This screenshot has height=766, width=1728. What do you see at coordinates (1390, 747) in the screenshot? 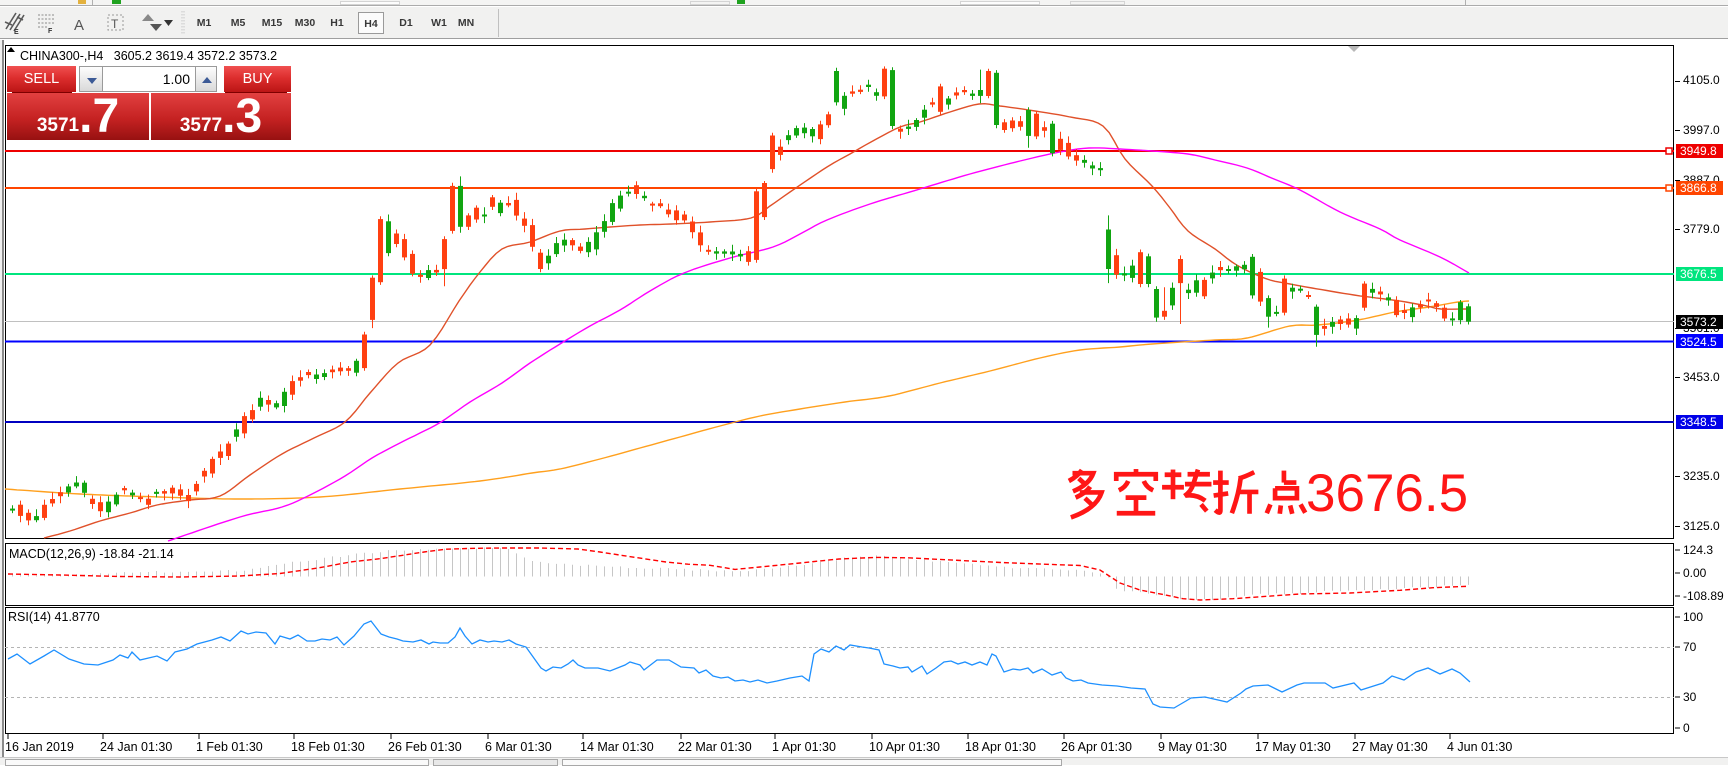
I see `svg-text: 27 May 01:30` at bounding box center [1390, 747].